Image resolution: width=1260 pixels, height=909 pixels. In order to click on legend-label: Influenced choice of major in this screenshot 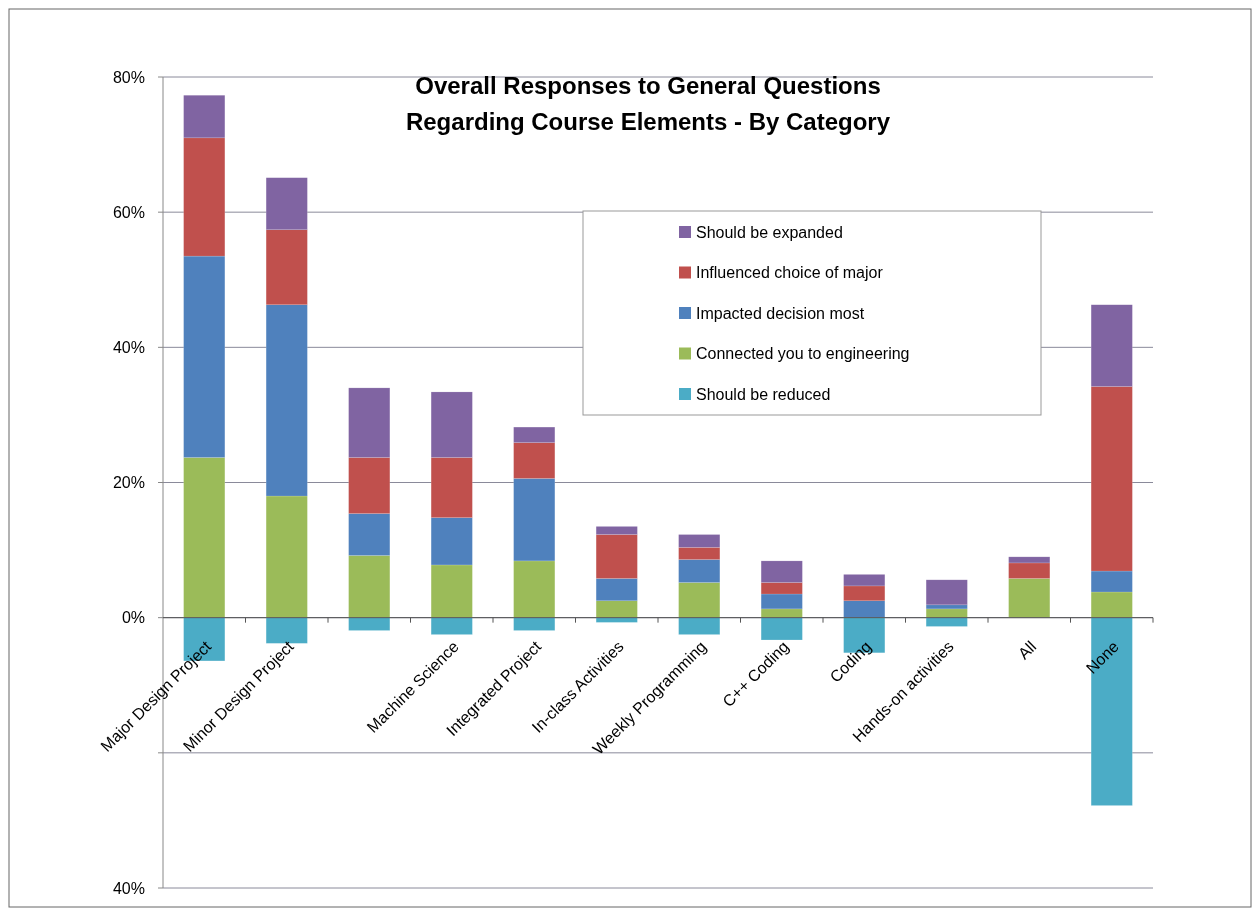, I will do `click(790, 273)`.